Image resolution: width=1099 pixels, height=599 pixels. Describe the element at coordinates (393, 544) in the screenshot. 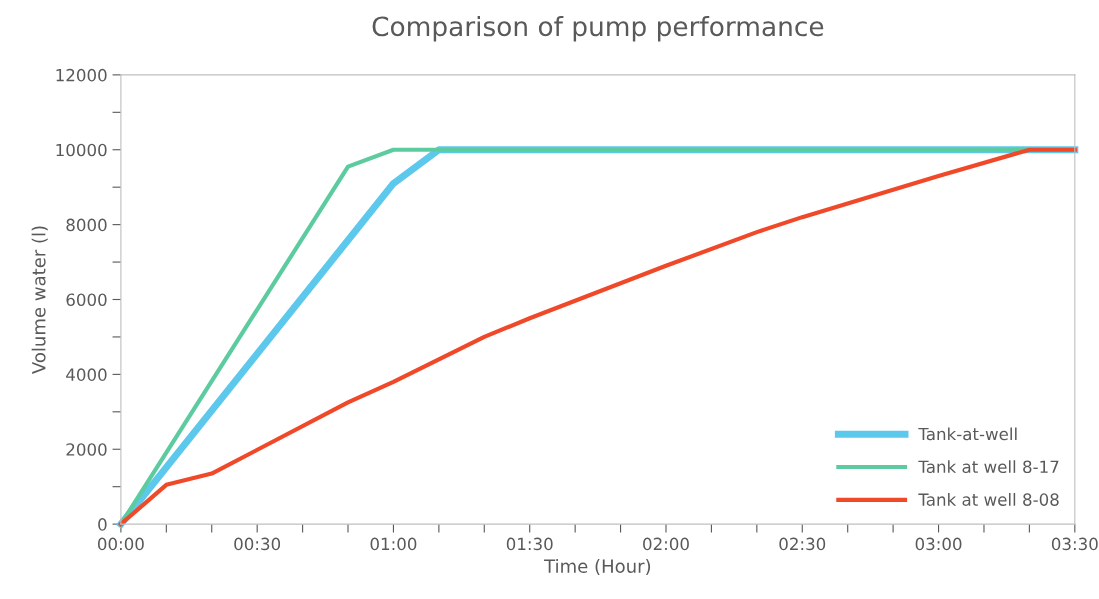

I see `x-tick-label: 01:00` at that location.